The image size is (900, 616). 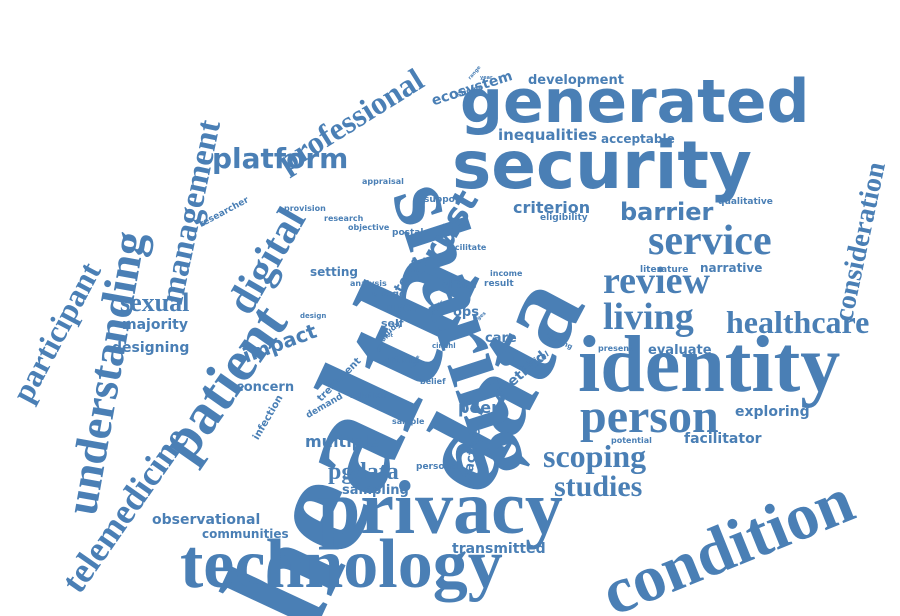 What do you see at coordinates (710, 241) in the screenshot?
I see `word-service: service` at bounding box center [710, 241].